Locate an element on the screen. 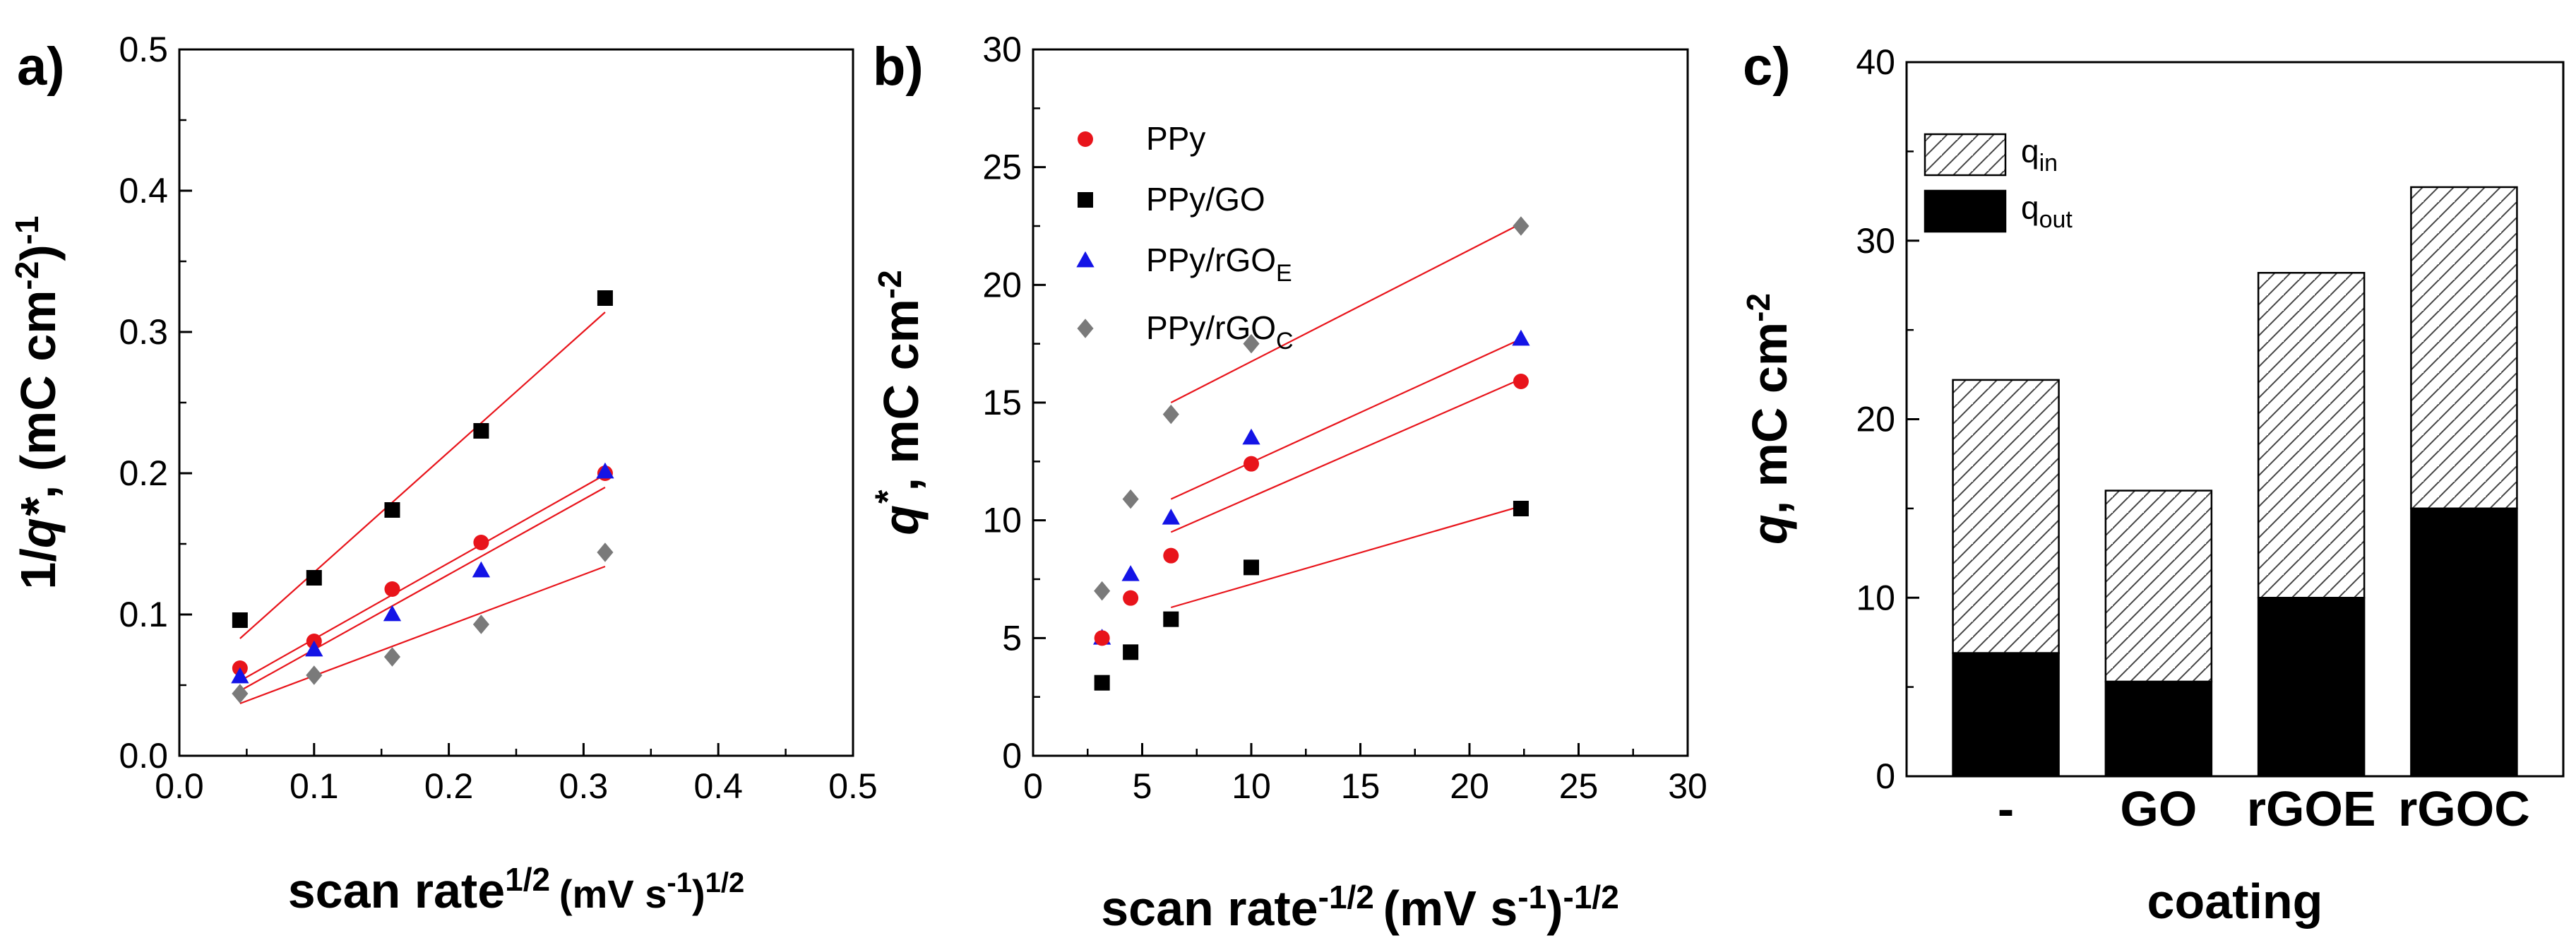 The width and height of the screenshot is (2576, 938). data-points-b is located at coordinates (1311, 453).